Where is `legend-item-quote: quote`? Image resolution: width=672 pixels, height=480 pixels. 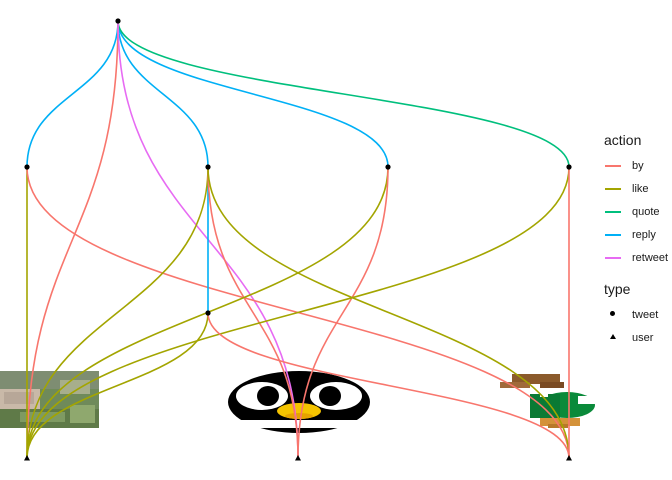
legend-item-quote: quote is located at coordinates (636, 211).